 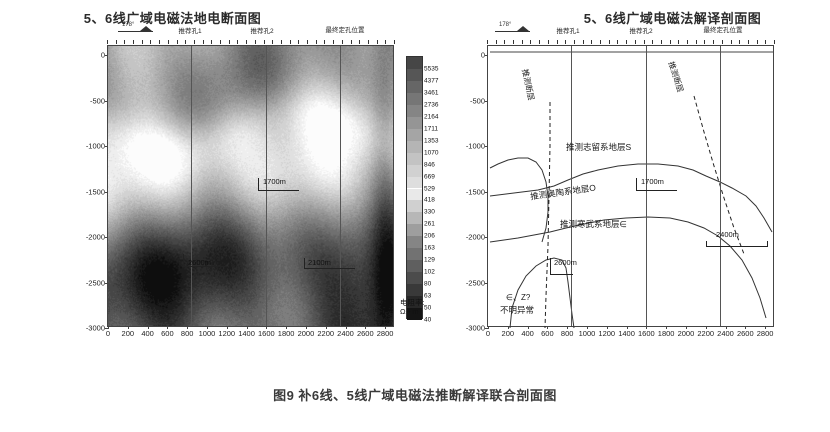 I want to click on scalebar-label: 2400m, so click(x=727, y=234).